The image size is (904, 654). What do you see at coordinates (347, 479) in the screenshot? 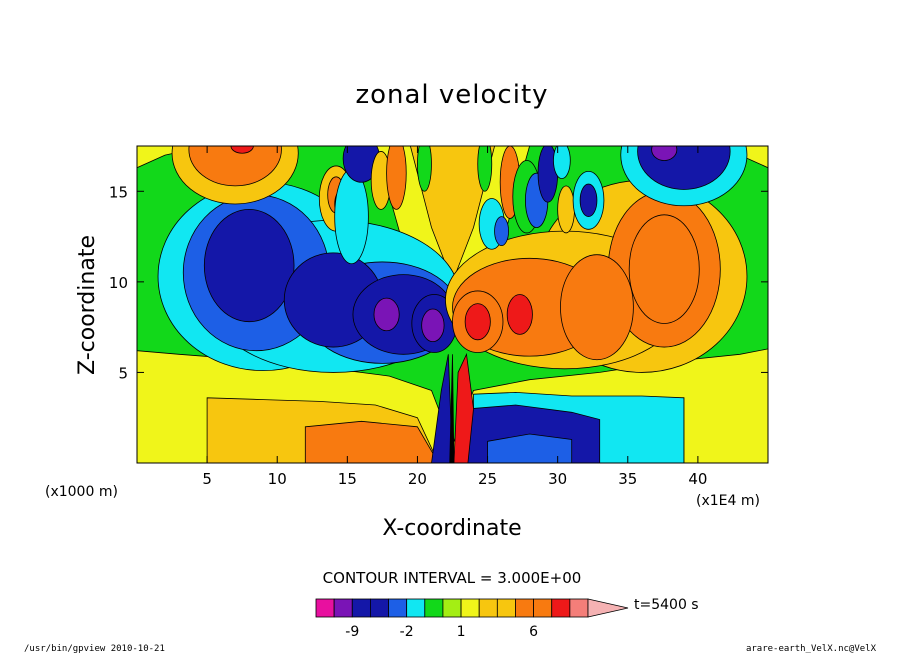
I see `x-tick-label: 15` at bounding box center [347, 479].